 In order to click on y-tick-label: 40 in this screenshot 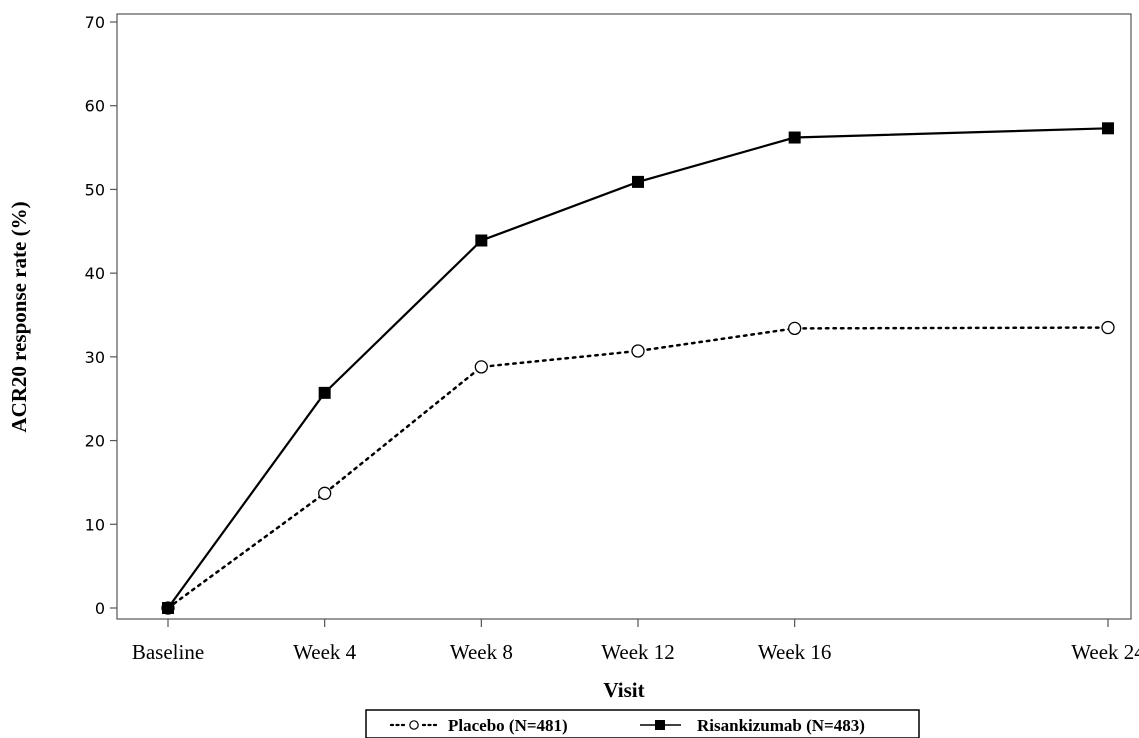, I will do `click(95, 273)`.